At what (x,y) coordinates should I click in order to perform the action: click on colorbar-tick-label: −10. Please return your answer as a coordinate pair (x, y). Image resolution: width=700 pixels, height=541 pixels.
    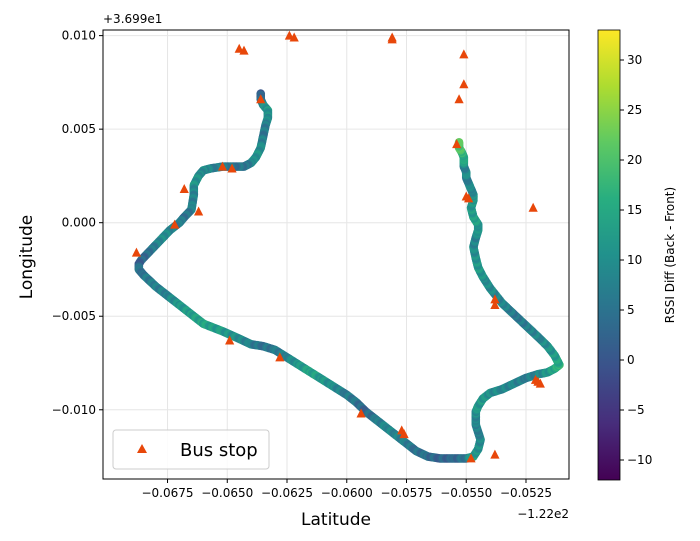
    Looking at the image, I should click on (639, 460).